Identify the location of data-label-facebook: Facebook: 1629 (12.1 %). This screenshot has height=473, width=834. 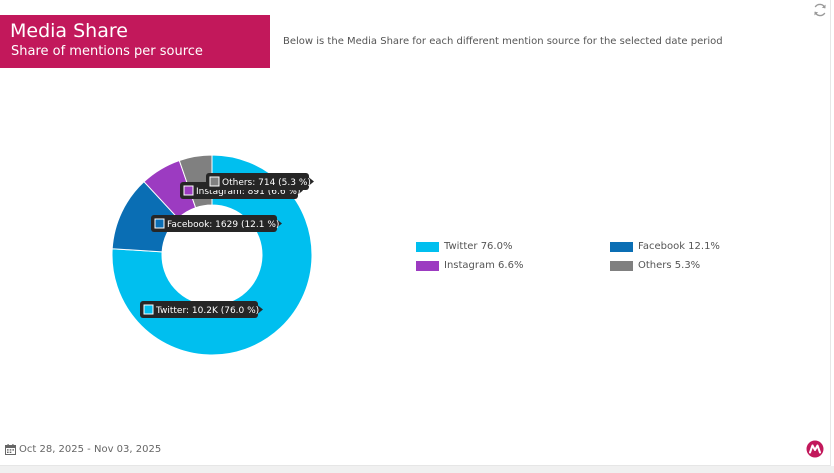
(216, 223).